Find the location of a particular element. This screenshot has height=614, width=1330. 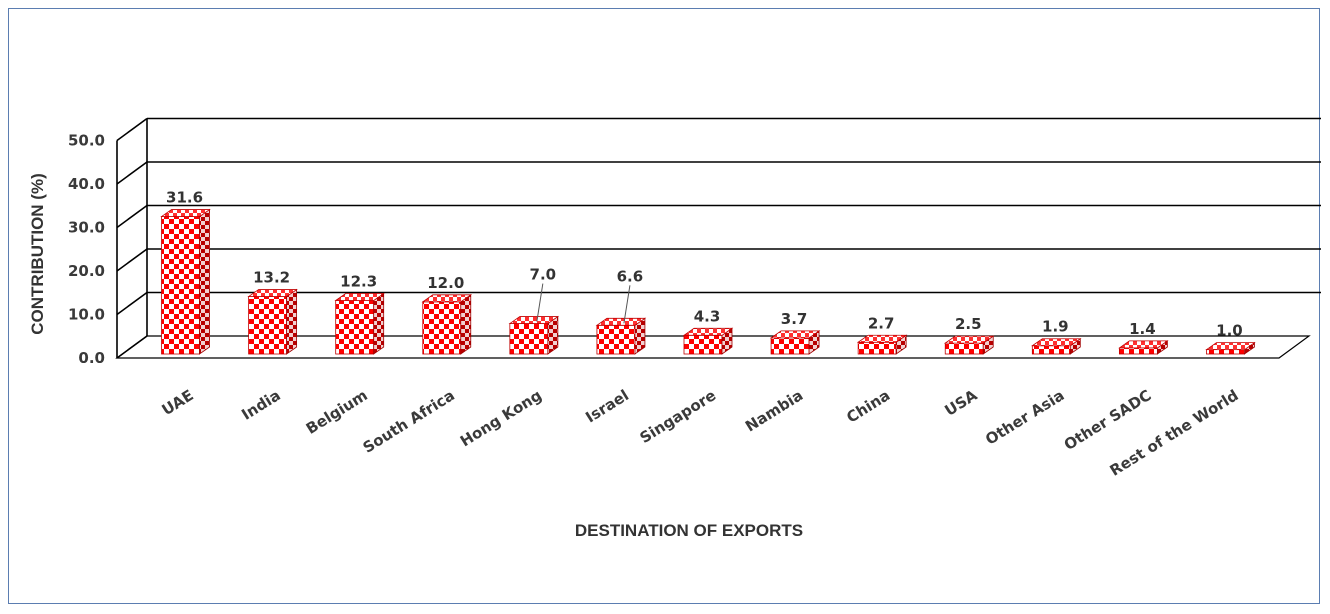

data-label: 13.2 is located at coordinates (271, 278).